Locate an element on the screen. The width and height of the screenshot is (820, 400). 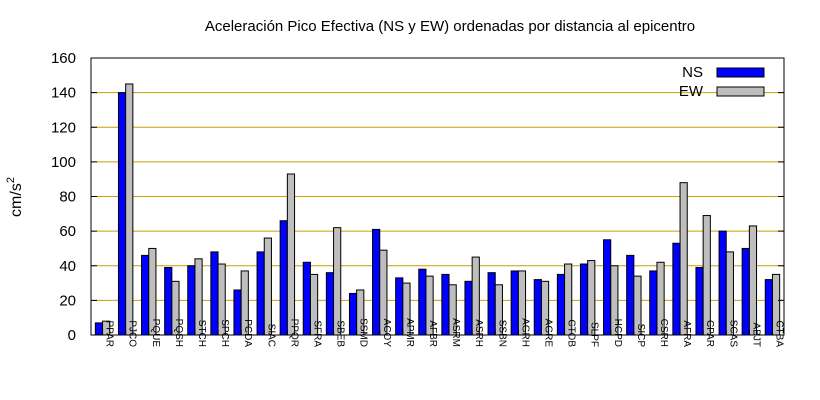
x-tick-label: CPAR is located at coordinates (709, 333).